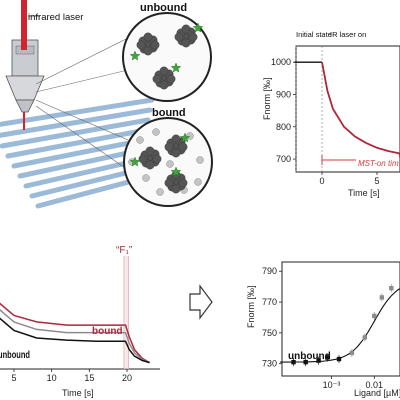 This screenshot has width=400, height=400. I want to click on chart3-x-tick-label: 10⁻³, so click(332, 385).